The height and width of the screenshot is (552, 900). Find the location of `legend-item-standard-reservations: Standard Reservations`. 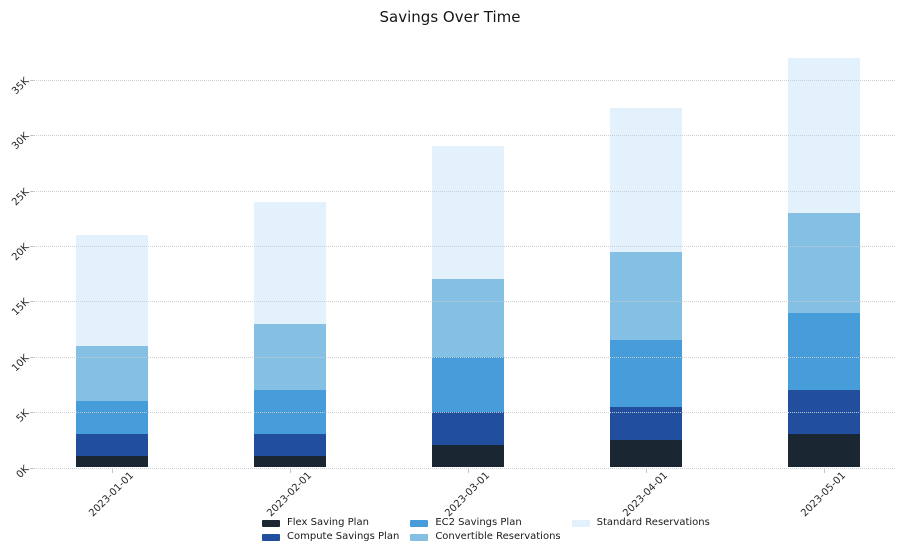

legend-item-standard-reservations: Standard Reservations is located at coordinates (640, 523).